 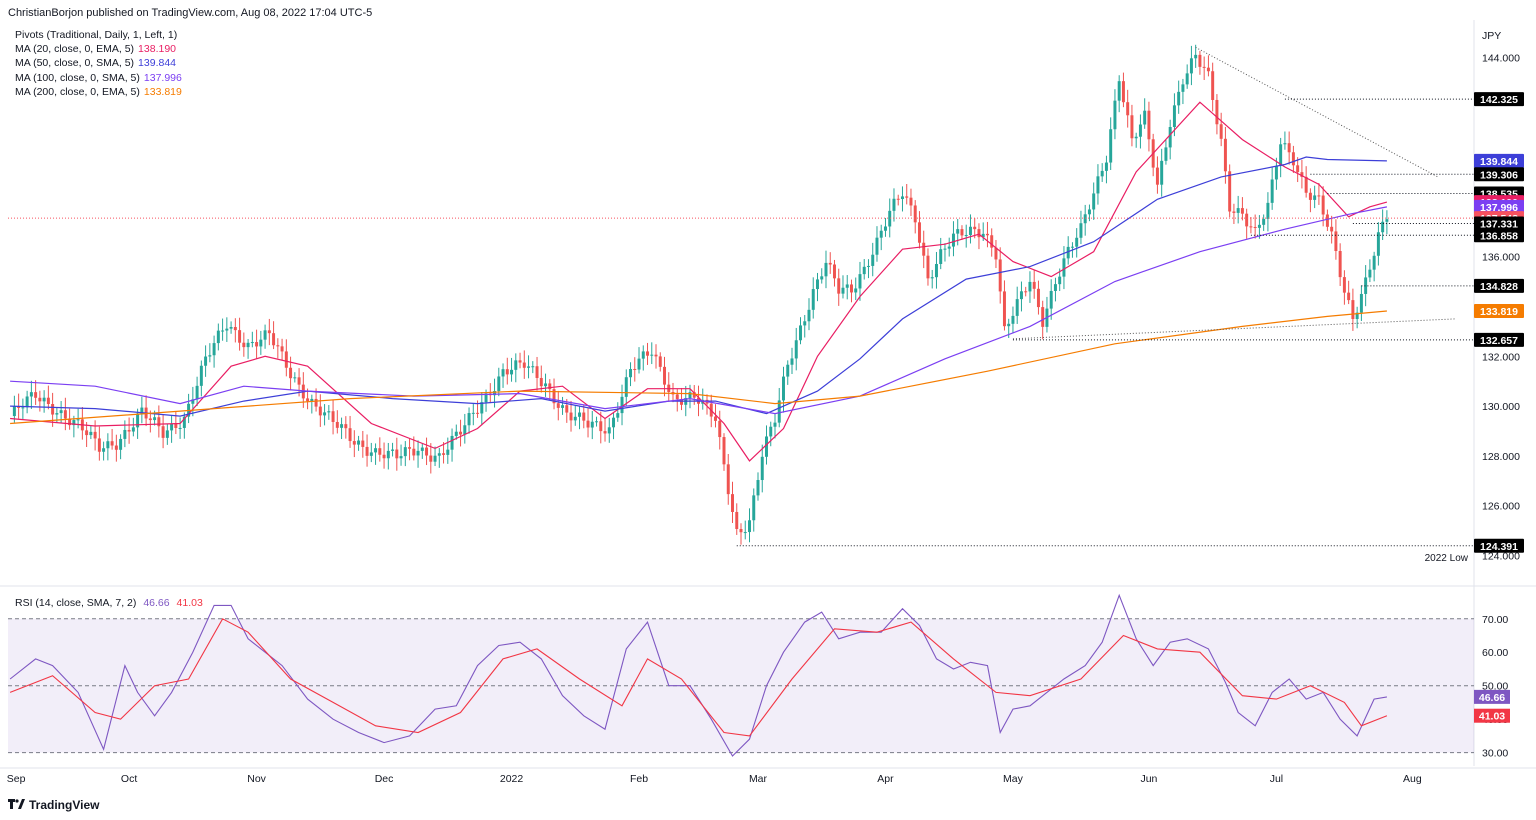 I want to click on price-label-text: 139.844, so click(x=1499, y=162).